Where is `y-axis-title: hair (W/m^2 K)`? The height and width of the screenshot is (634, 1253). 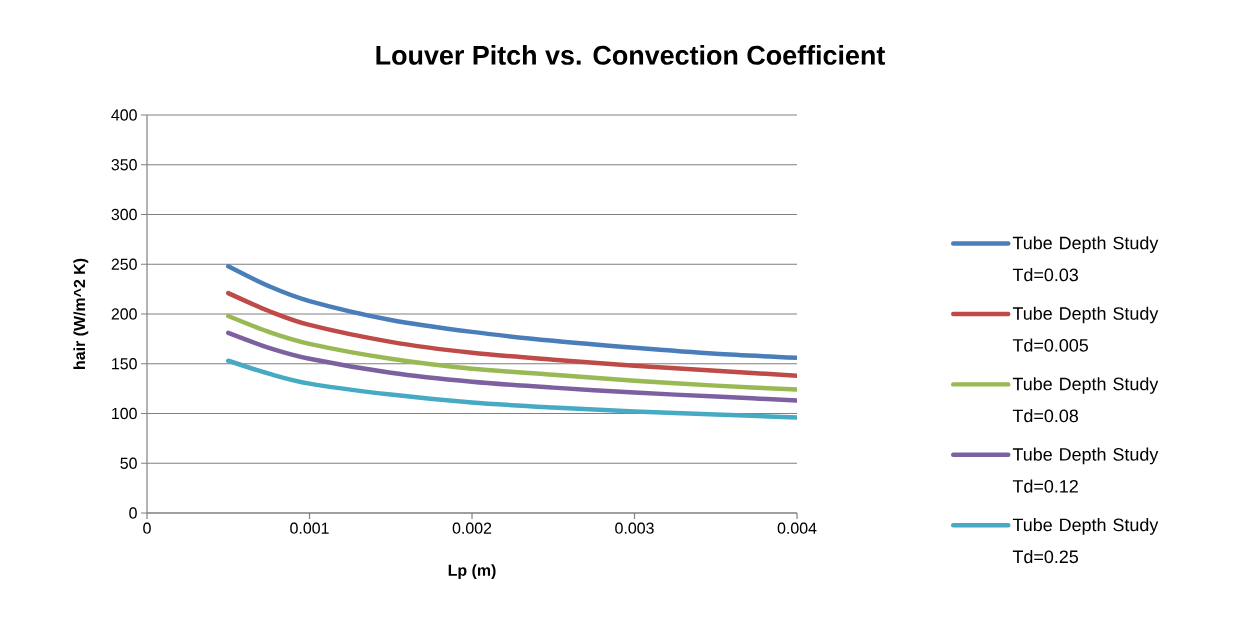 y-axis-title: hair (W/m^2 K) is located at coordinates (81, 313).